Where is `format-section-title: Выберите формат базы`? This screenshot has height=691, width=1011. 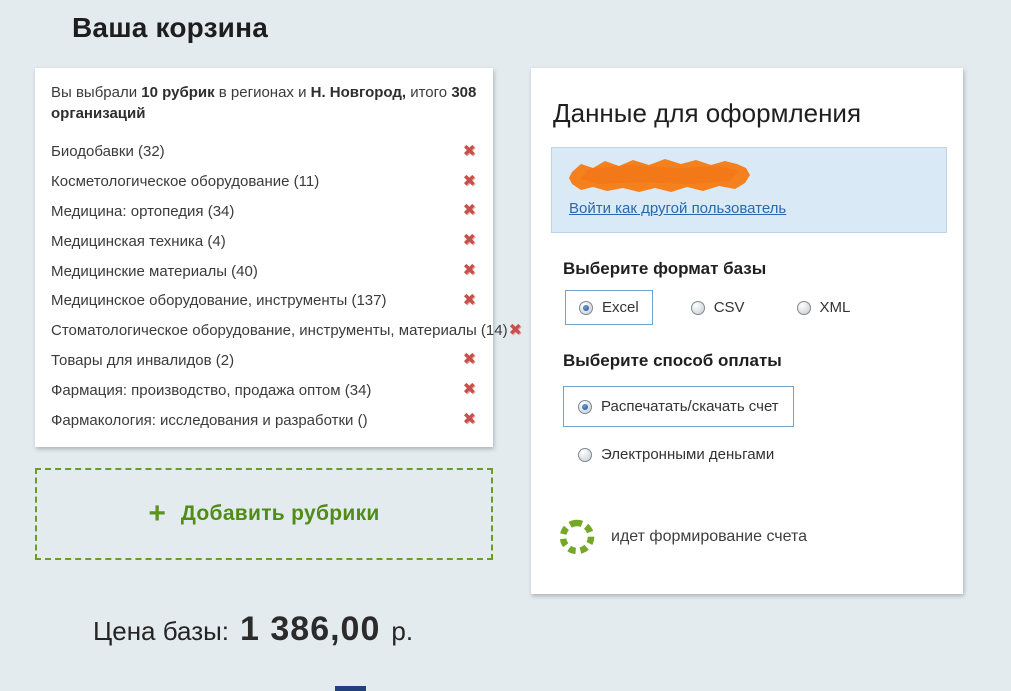
format-section-title: Выберите формат базы is located at coordinates (665, 268).